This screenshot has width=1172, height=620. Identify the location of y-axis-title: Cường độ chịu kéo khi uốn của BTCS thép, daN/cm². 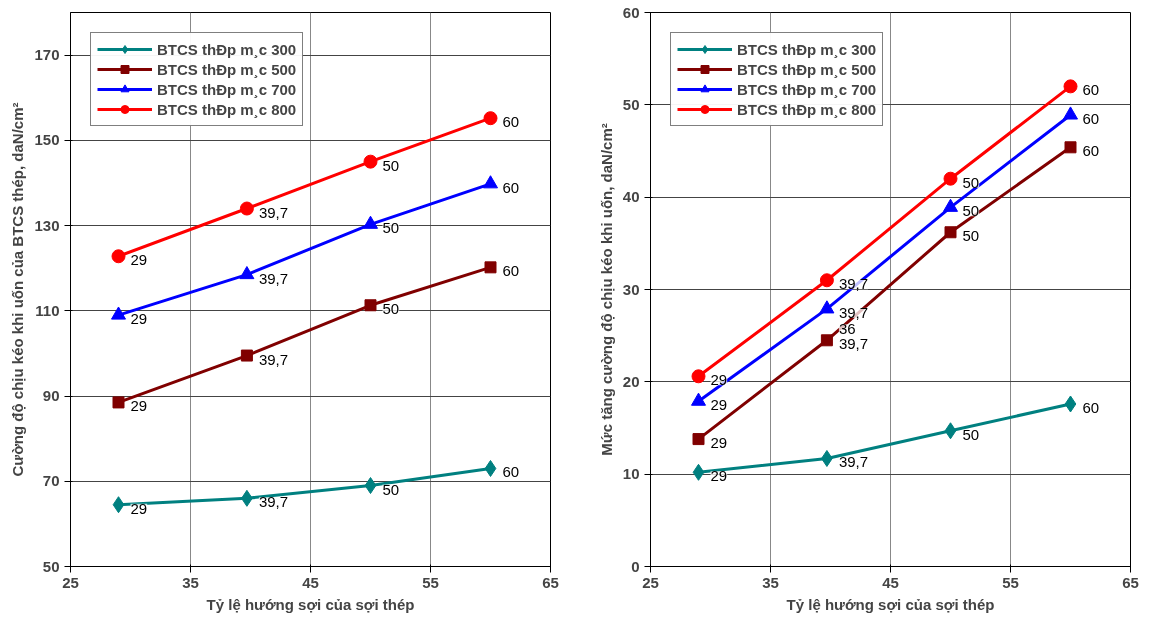
(18, 289).